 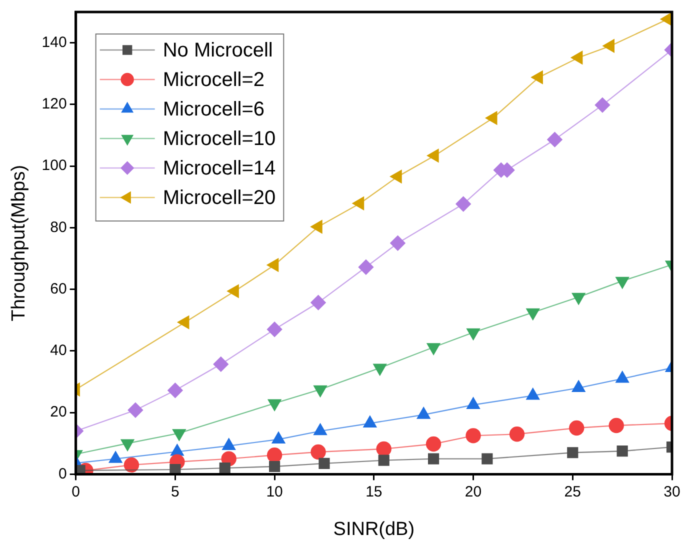 I want to click on x-tick-label: 0, so click(x=76, y=491).